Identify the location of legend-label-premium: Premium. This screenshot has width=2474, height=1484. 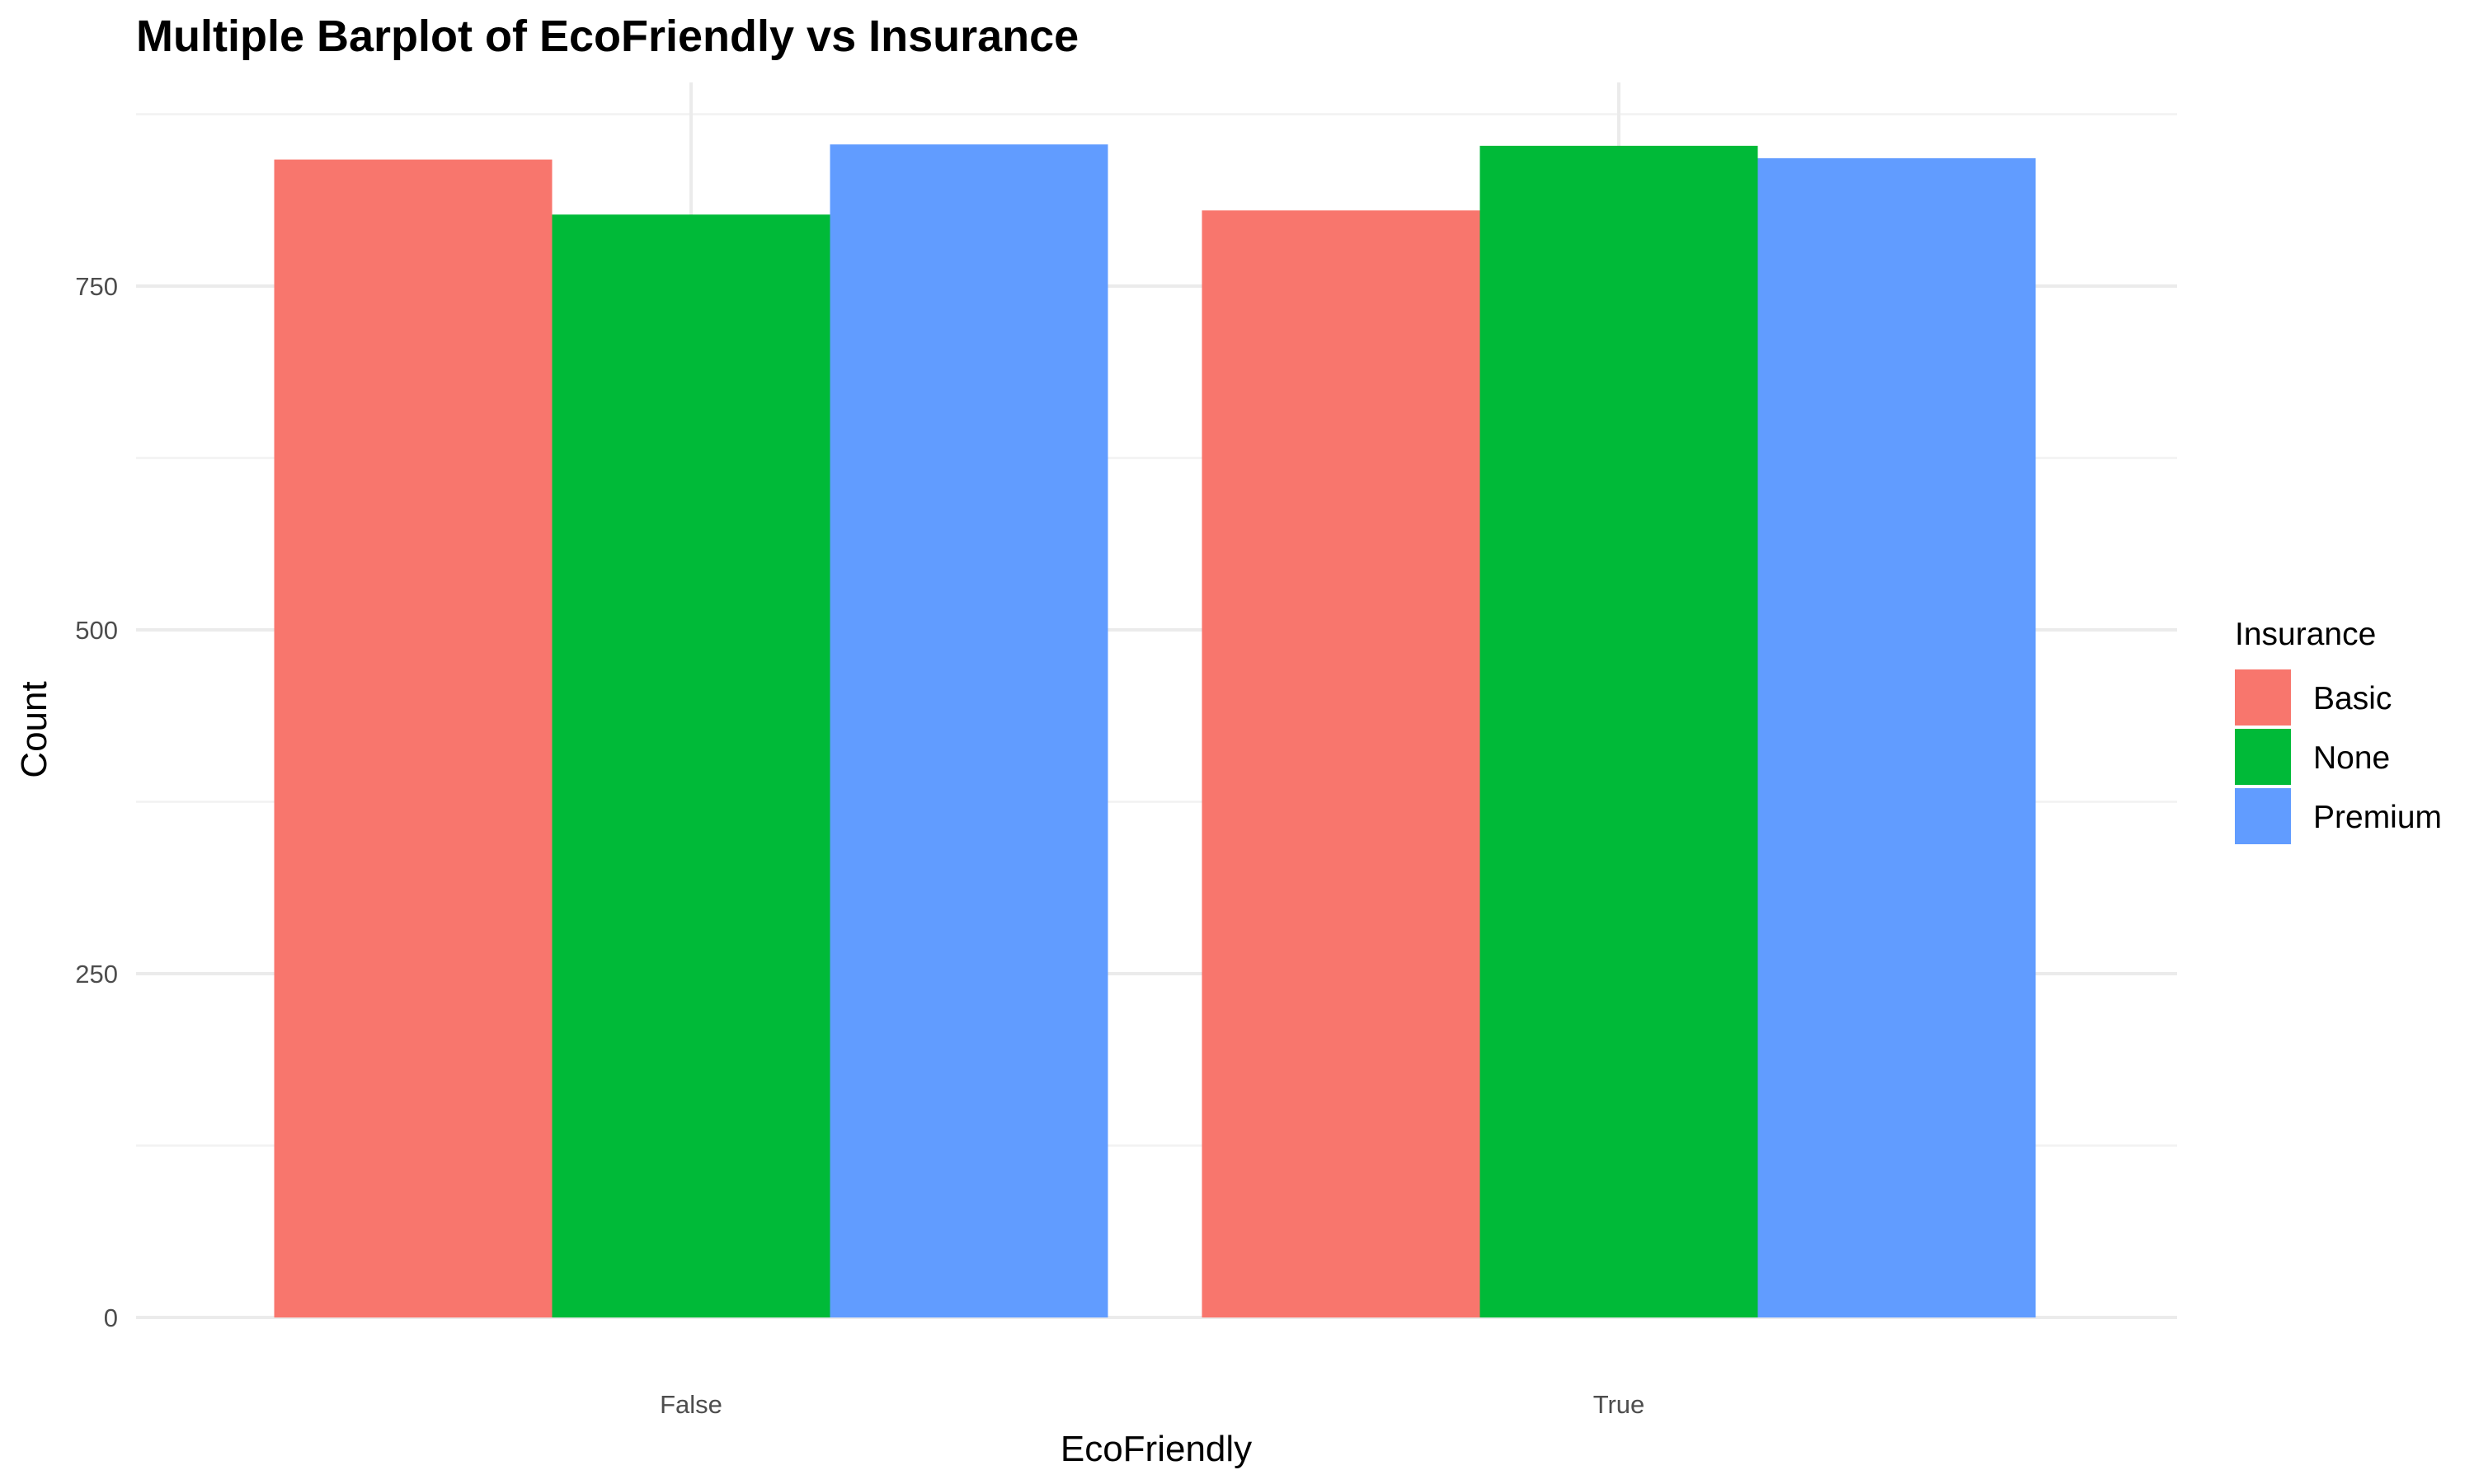
(2377, 817).